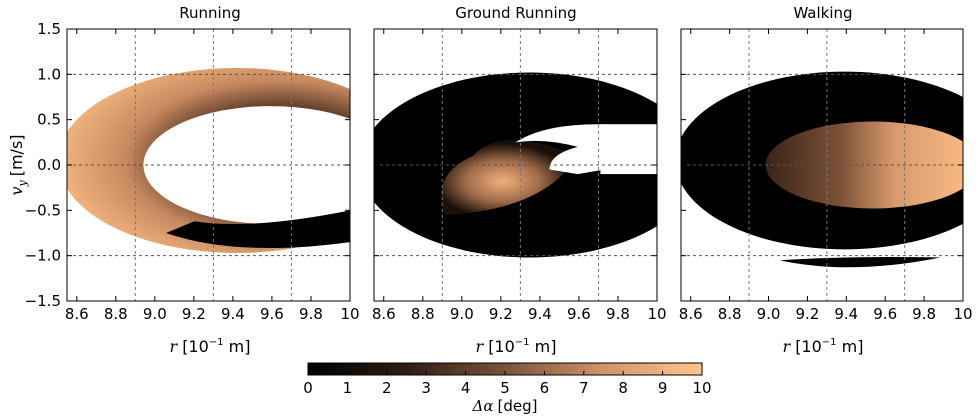 This screenshot has width=980, height=420. Describe the element at coordinates (663, 388) in the screenshot. I see `colorbar-tick-label-9: 9` at that location.